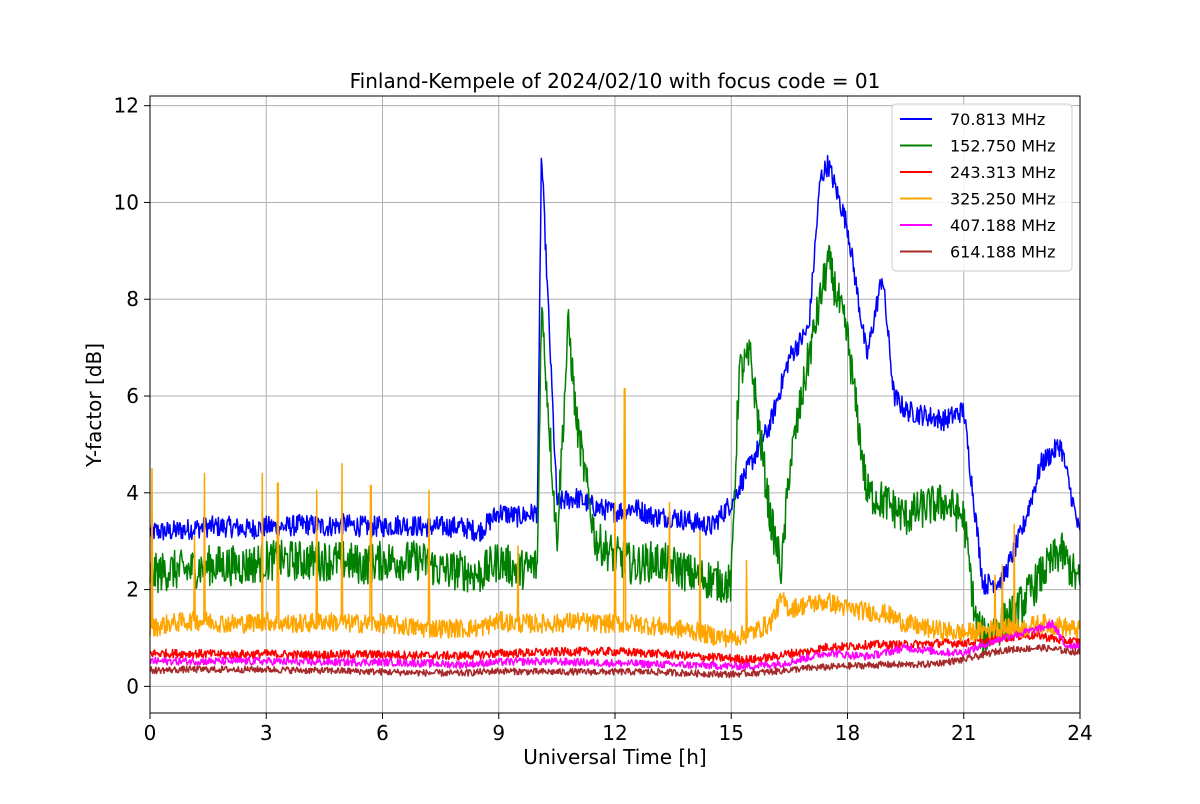  I want to click on x-tick-label: 6, so click(382, 733).